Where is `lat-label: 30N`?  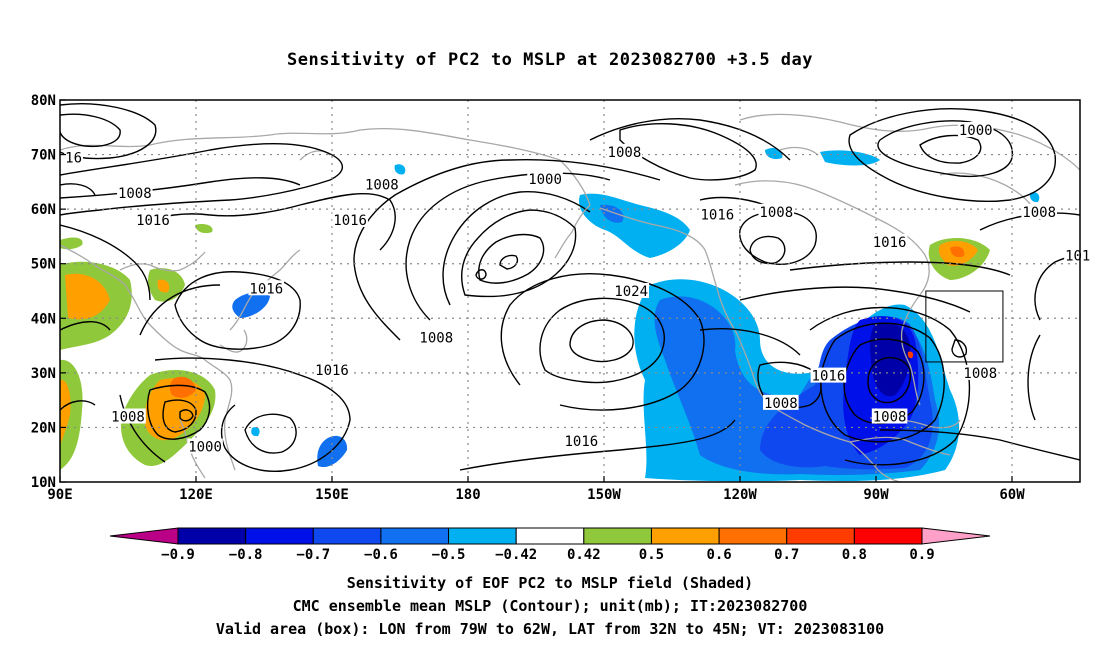 lat-label: 30N is located at coordinates (43, 374).